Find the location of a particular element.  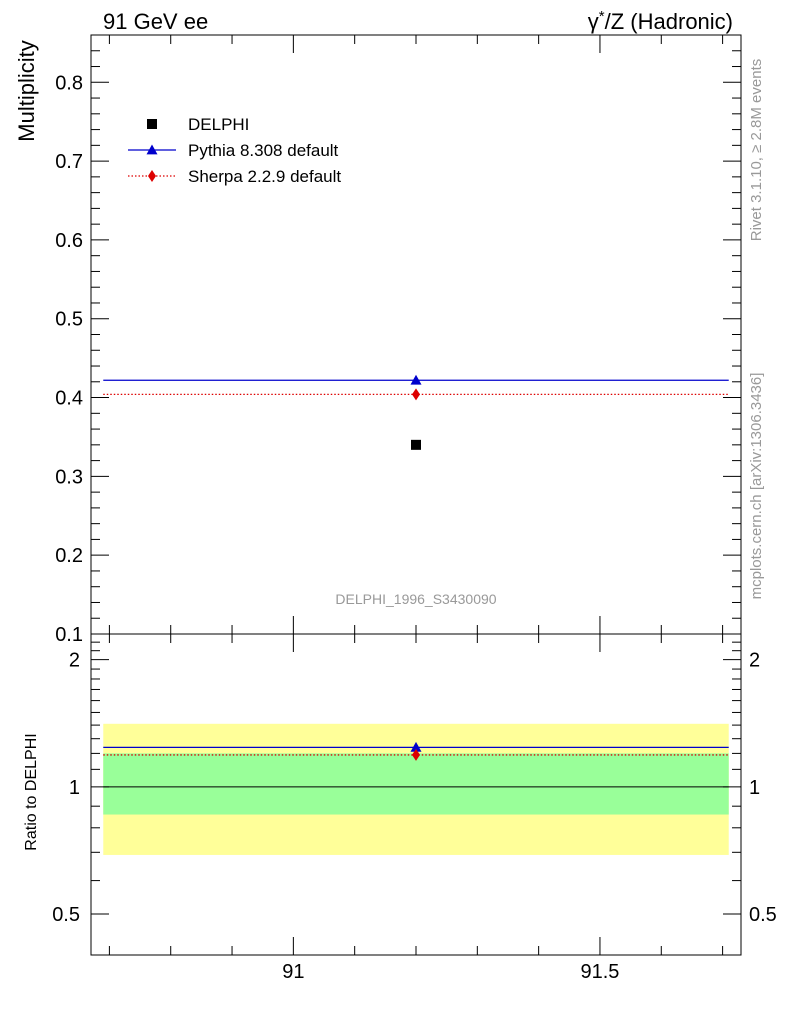

main-y-tick-label: 0.3 is located at coordinates (69, 477).